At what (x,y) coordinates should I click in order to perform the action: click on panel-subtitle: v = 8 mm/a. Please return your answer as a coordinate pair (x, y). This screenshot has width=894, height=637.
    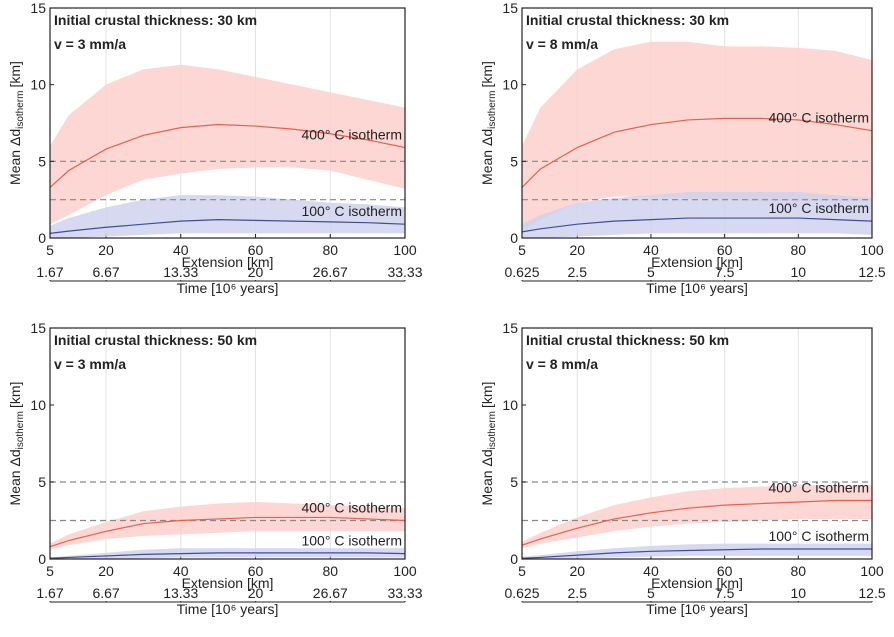
    Looking at the image, I should click on (562, 364).